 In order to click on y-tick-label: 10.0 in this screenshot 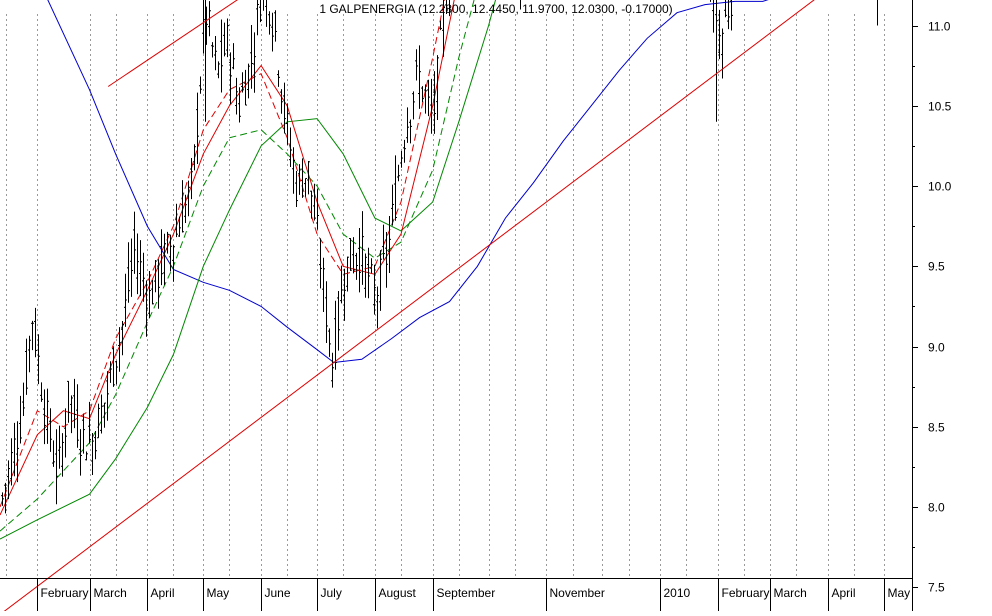, I will do `click(940, 187)`.